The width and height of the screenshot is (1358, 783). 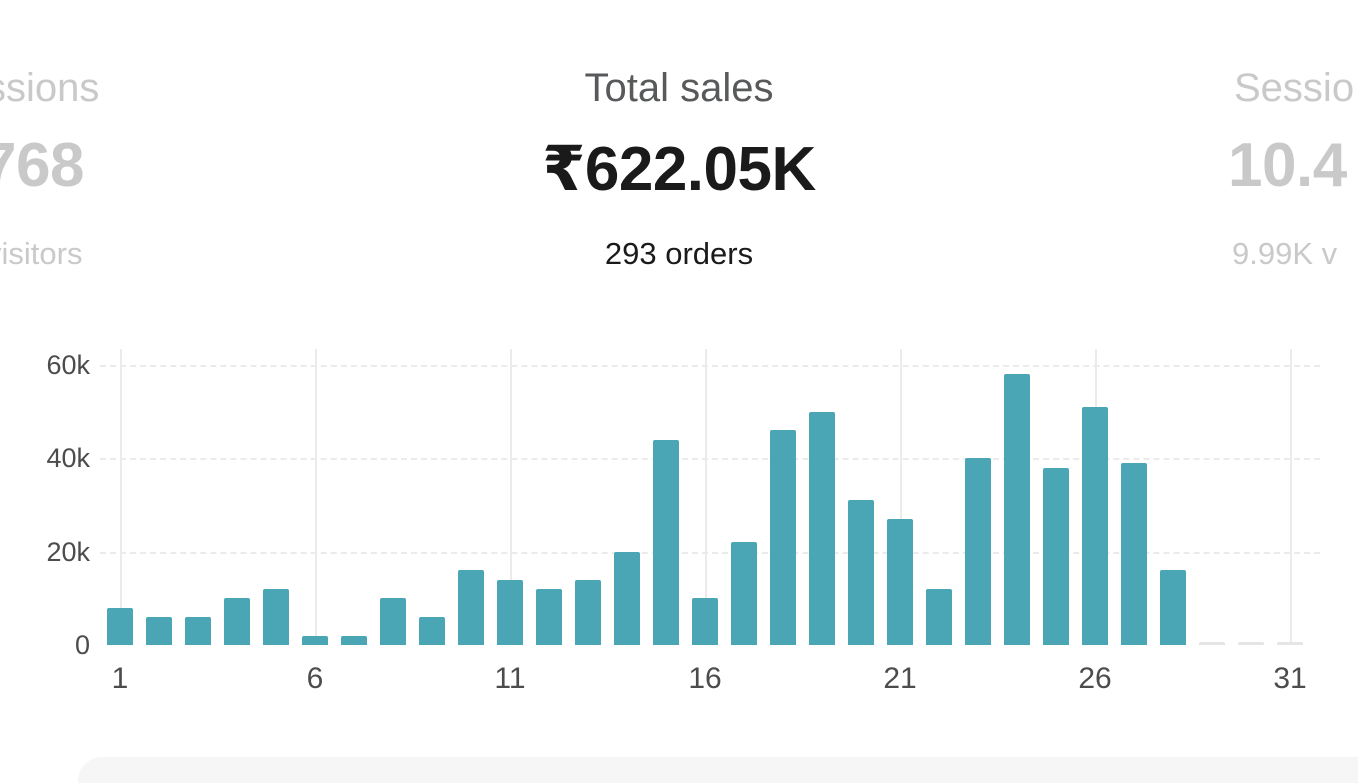 What do you see at coordinates (900, 678) in the screenshot?
I see `x-tick-label: 21` at bounding box center [900, 678].